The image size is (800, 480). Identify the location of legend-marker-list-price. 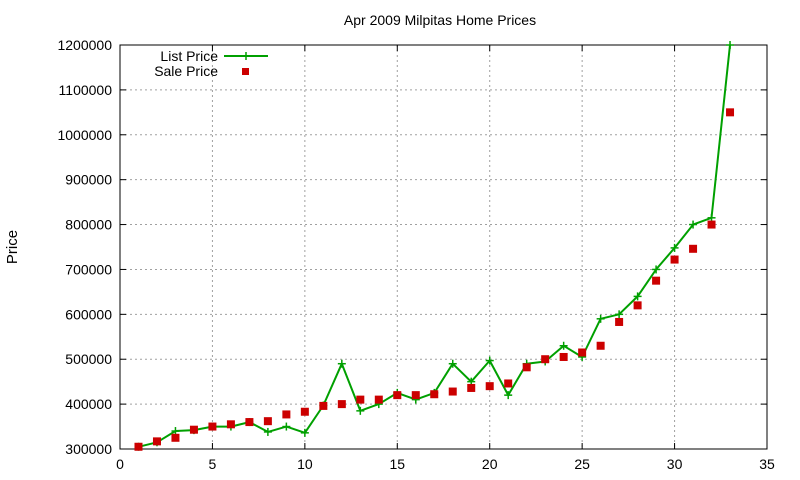
(246, 56).